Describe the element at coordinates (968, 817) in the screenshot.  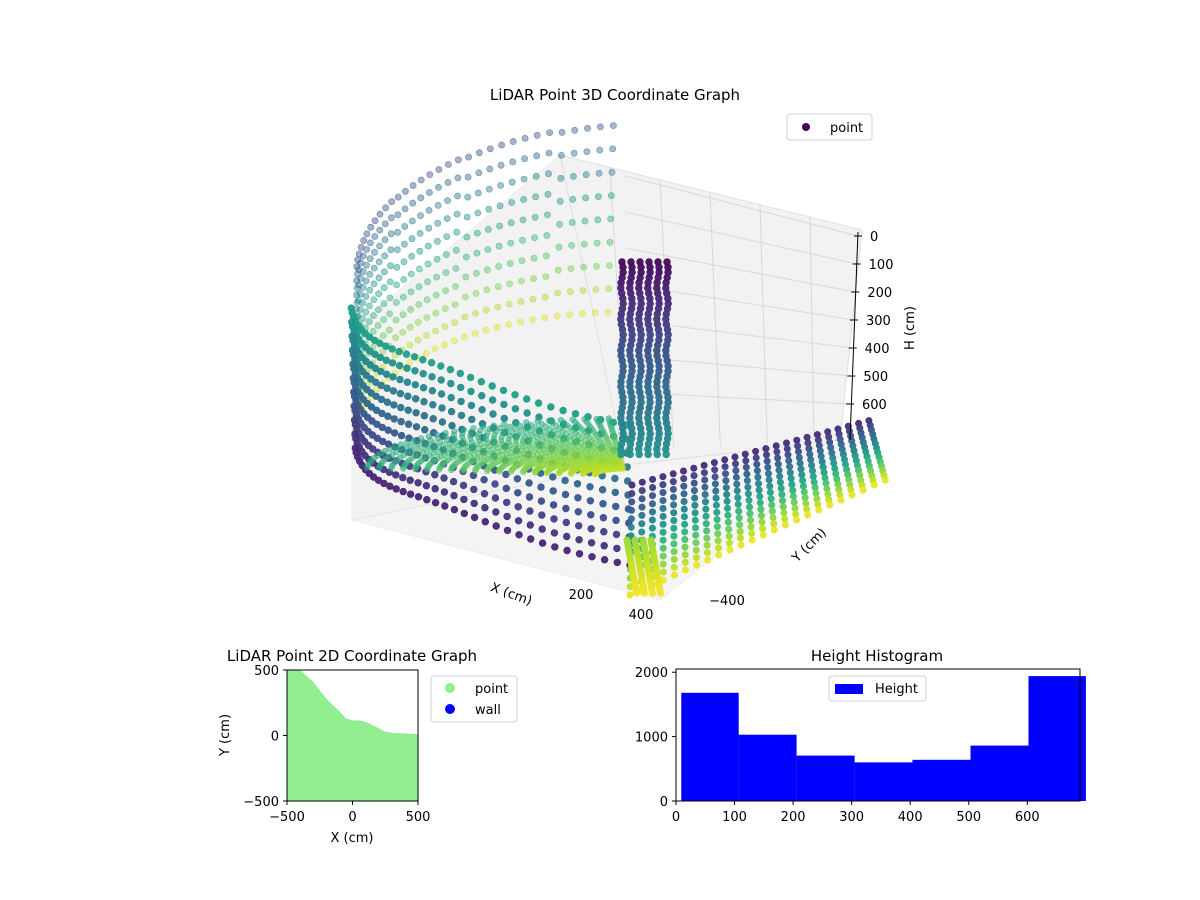
I see `x-tick-label-hist: 500` at that location.